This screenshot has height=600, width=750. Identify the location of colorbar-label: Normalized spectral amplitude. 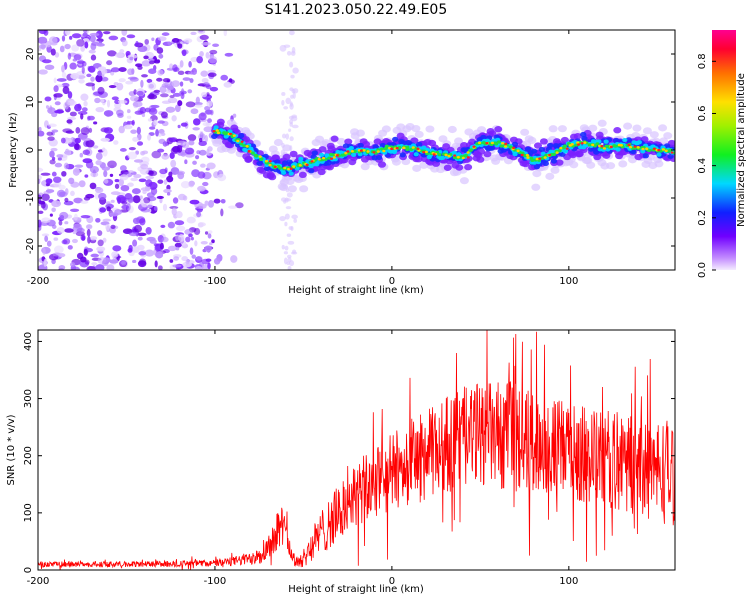
(741, 150).